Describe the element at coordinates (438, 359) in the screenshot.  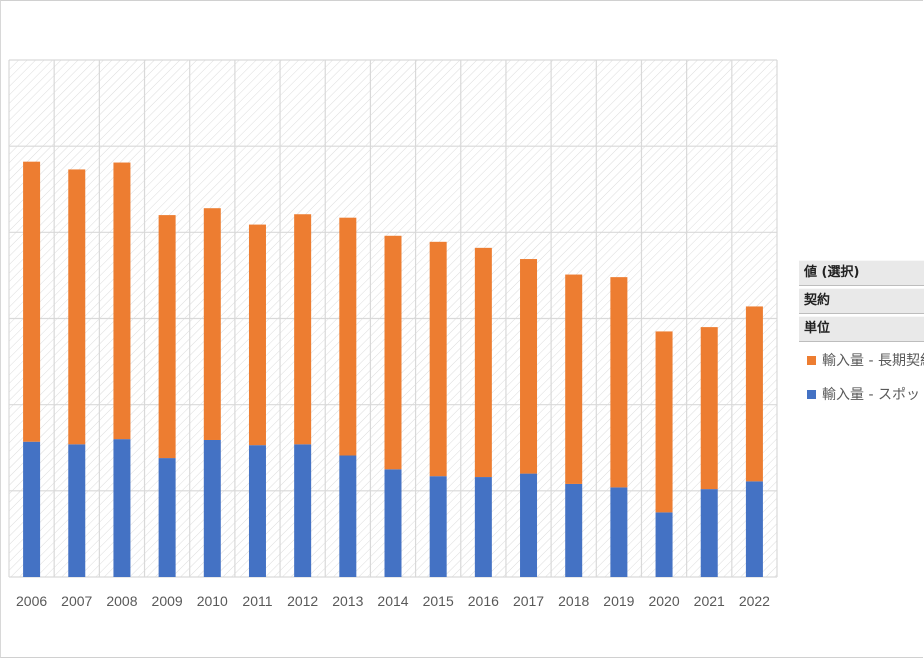
I see `bar-long-term-2015` at that location.